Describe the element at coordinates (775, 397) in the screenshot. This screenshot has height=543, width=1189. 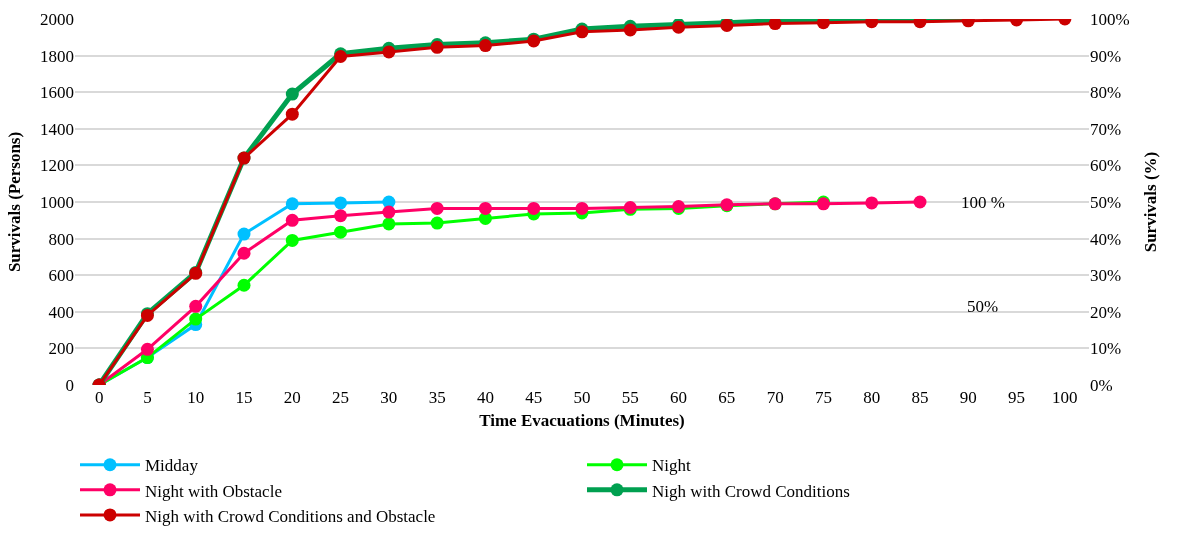
I see `x-tick-label: 70` at that location.